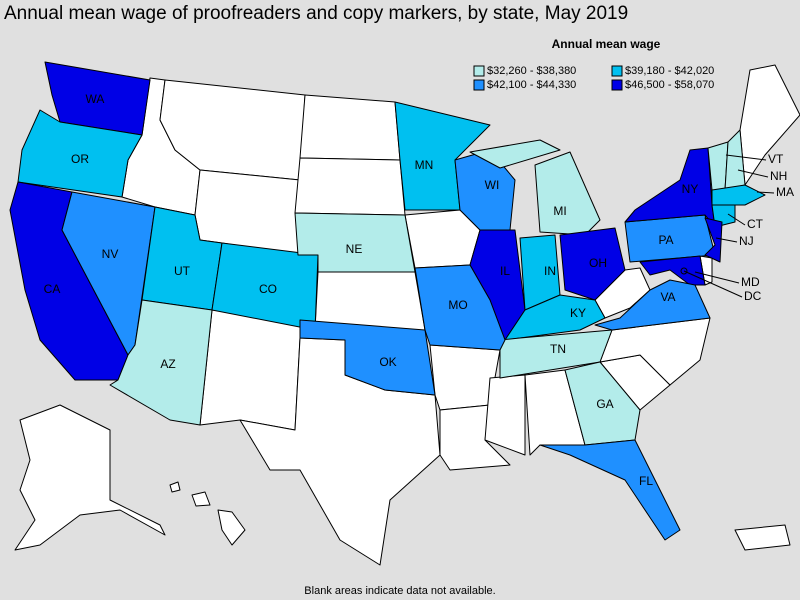 The image size is (800, 600). Describe the element at coordinates (531, 71) in the screenshot. I see `legend-label: $32,260 - $38,380` at that location.